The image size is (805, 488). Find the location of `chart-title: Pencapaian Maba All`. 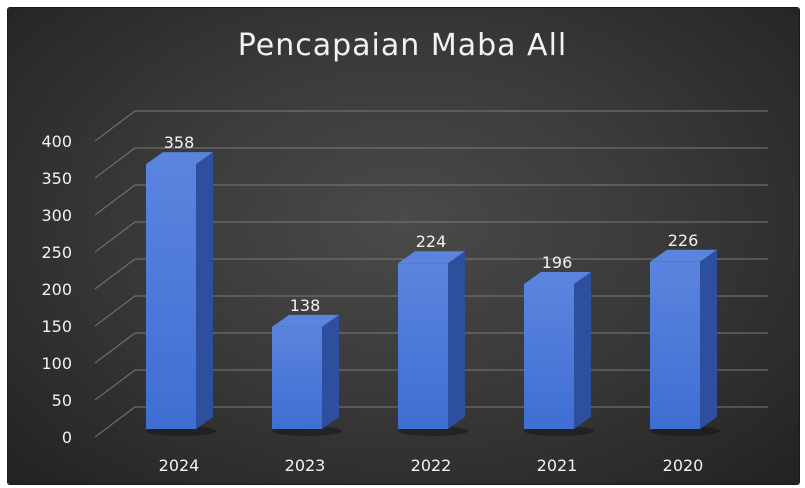

chart-title: Pencapaian Maba All is located at coordinates (402, 45).